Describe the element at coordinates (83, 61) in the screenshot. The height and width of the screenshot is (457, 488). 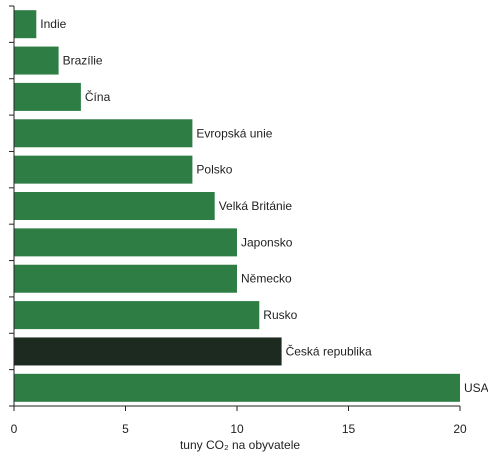
I see `bar-label: Brazílie` at that location.